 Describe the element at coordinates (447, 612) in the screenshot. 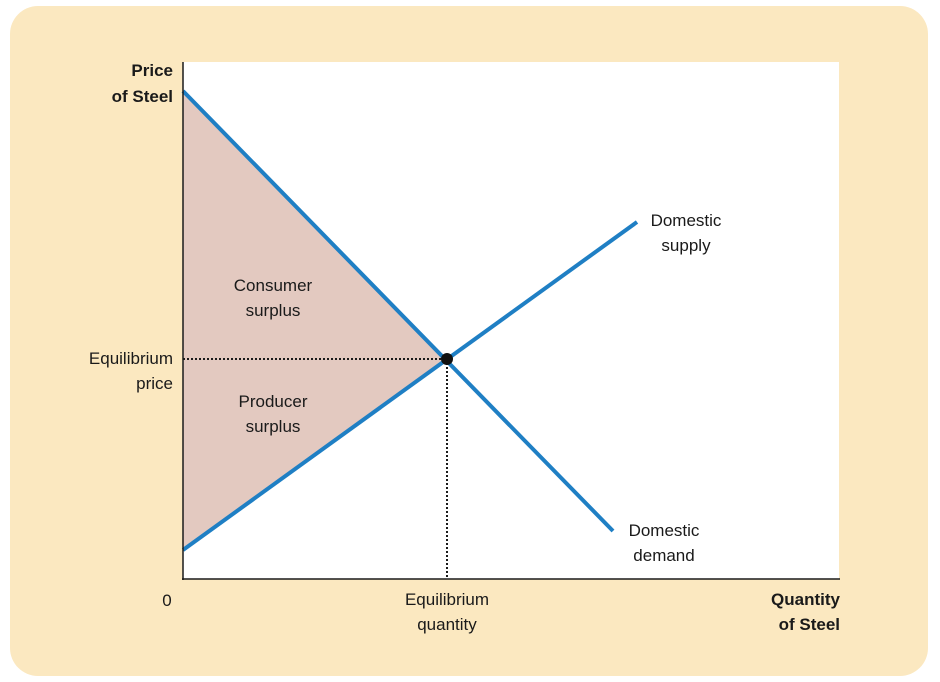

I see `equilibrium-quantity-label: Equilibrium quantity` at that location.